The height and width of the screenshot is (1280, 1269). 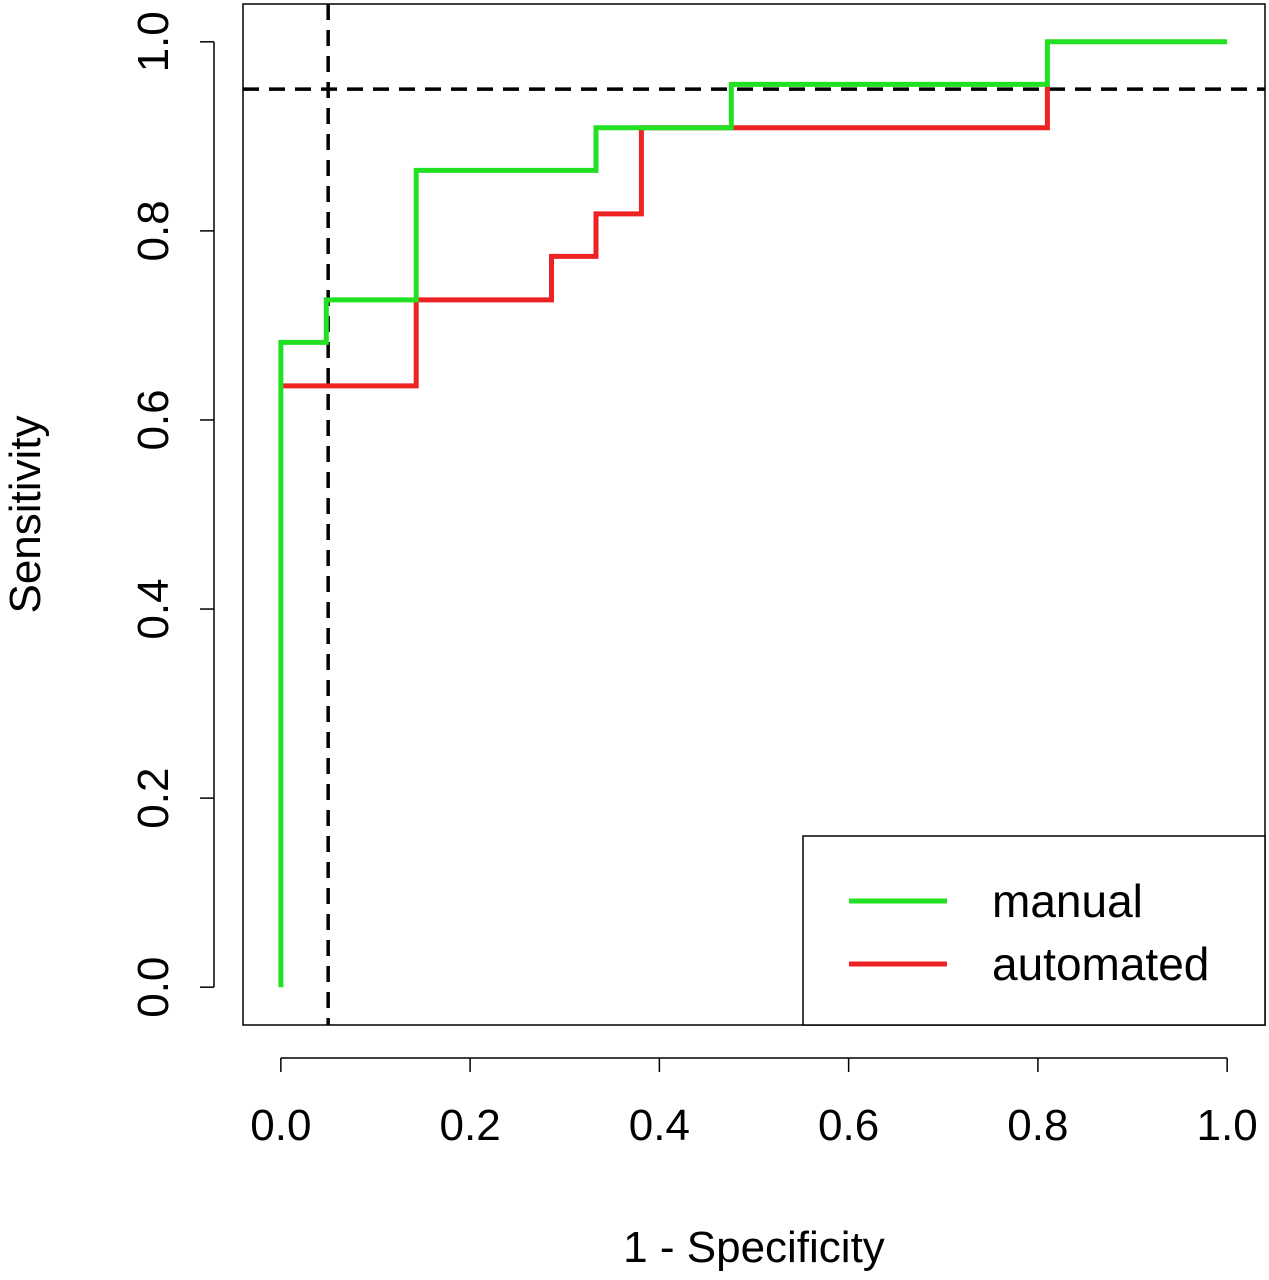 I want to click on x-tick-label: 0.8, so click(x=1037, y=1125).